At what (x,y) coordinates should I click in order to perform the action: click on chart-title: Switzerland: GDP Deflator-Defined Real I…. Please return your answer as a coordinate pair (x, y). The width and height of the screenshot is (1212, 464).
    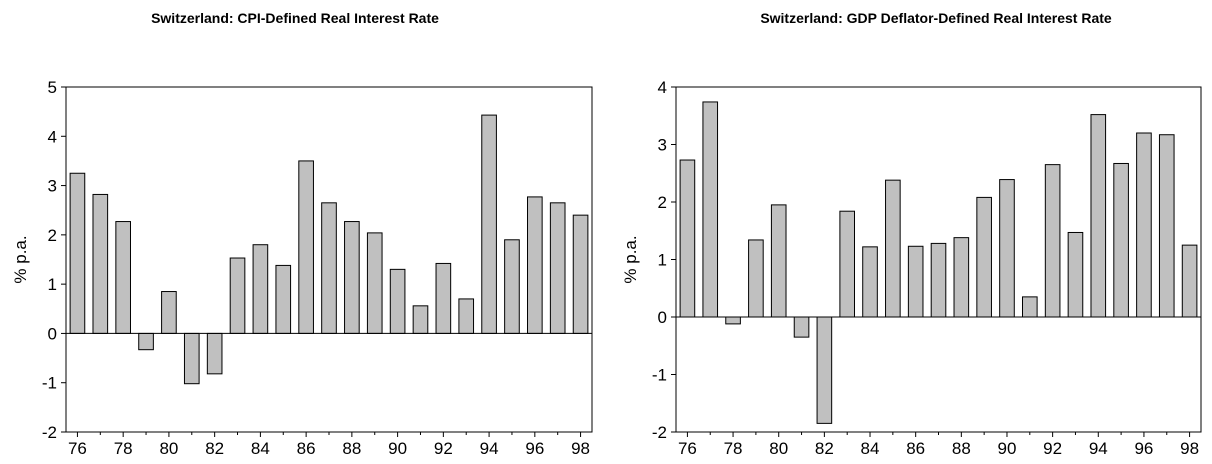
    Looking at the image, I should click on (936, 18).